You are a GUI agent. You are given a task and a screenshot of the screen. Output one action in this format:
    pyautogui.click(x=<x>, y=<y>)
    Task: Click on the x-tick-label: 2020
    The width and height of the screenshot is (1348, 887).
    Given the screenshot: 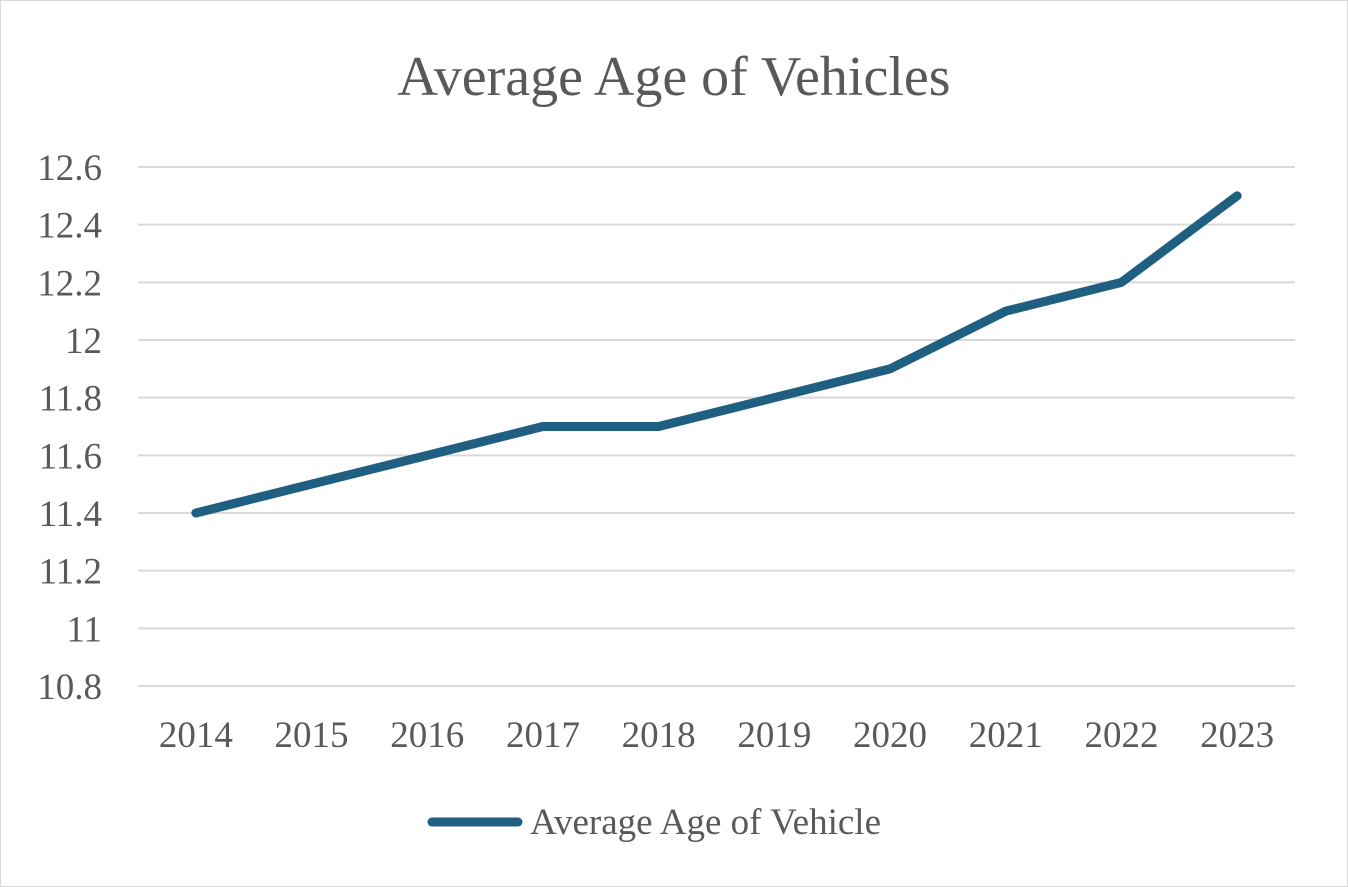 What is the action you would take?
    pyautogui.click(x=890, y=735)
    